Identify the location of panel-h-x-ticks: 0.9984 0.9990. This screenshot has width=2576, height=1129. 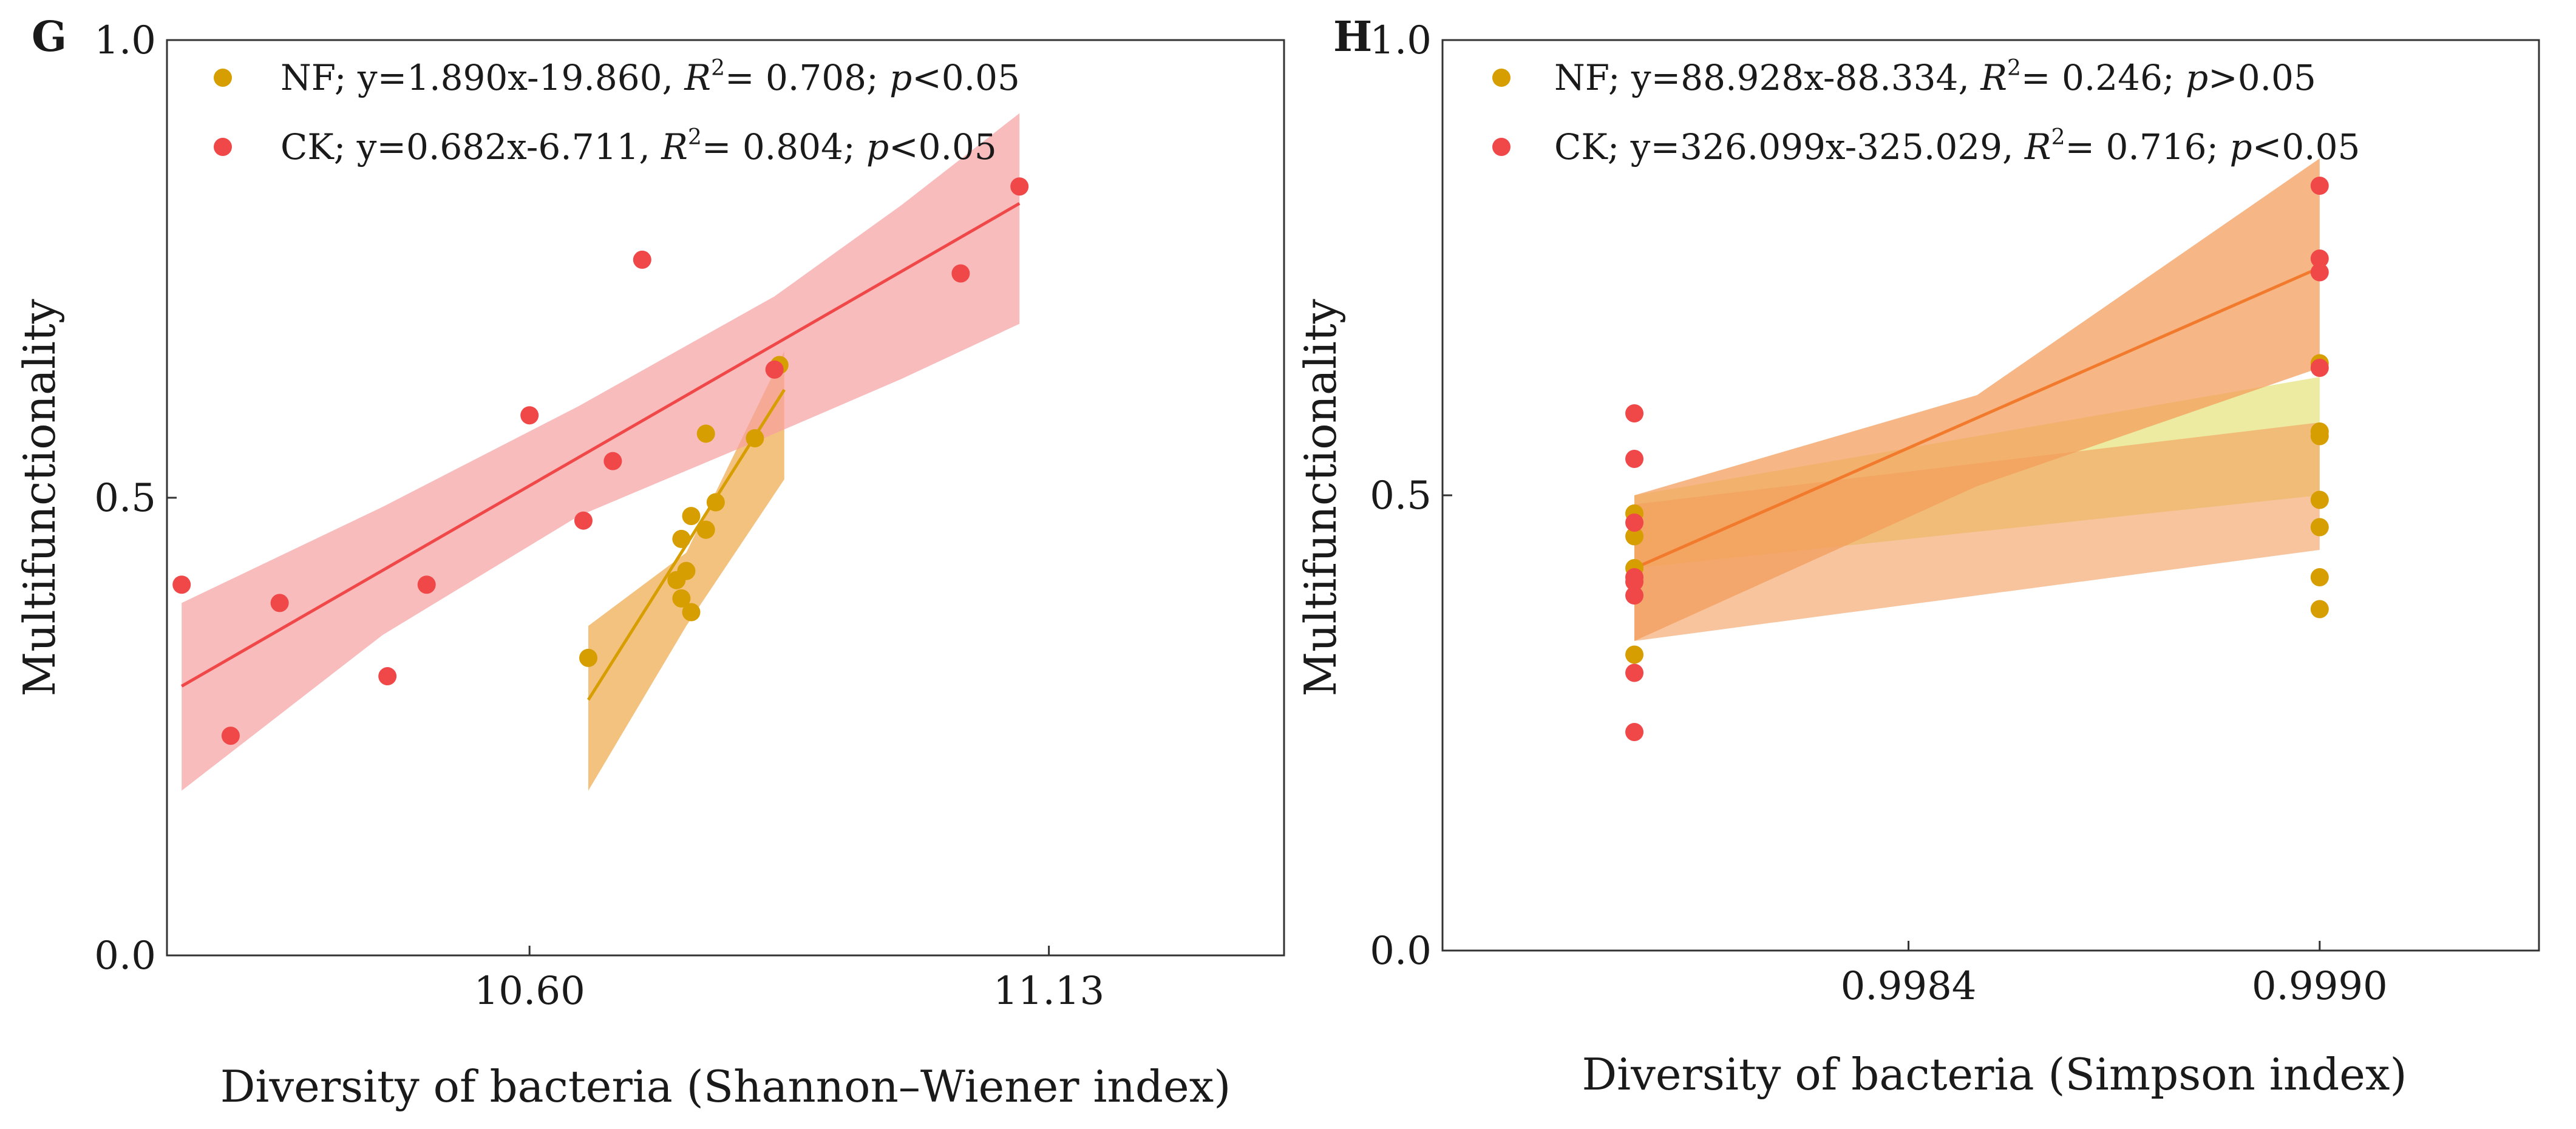
(2114, 975).